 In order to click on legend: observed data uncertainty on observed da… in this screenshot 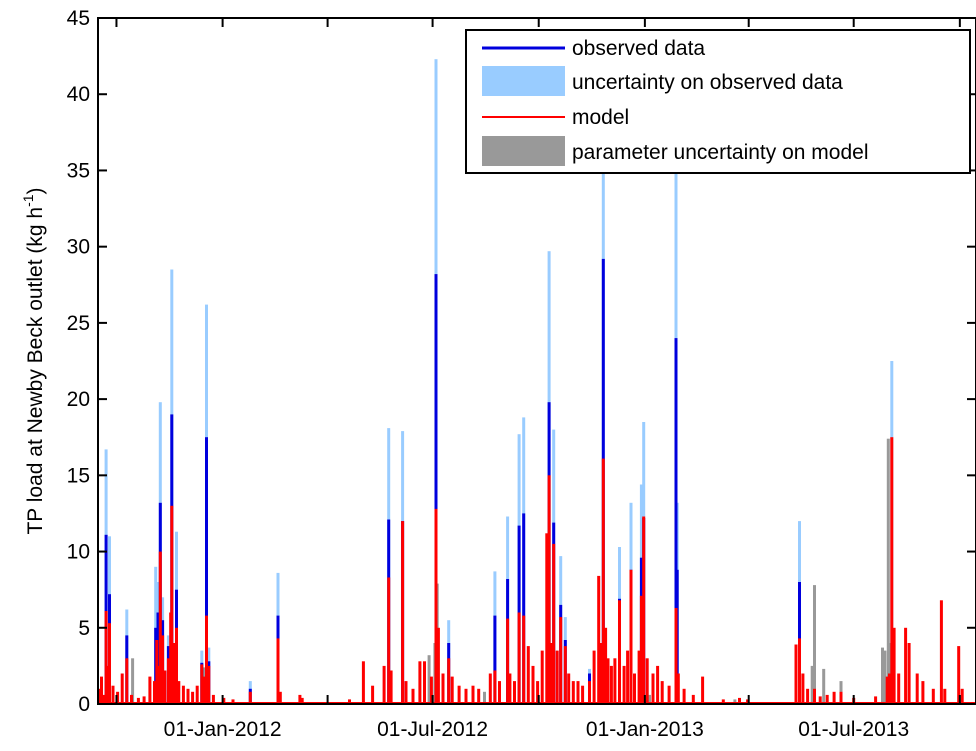, I will do `click(718, 101)`.